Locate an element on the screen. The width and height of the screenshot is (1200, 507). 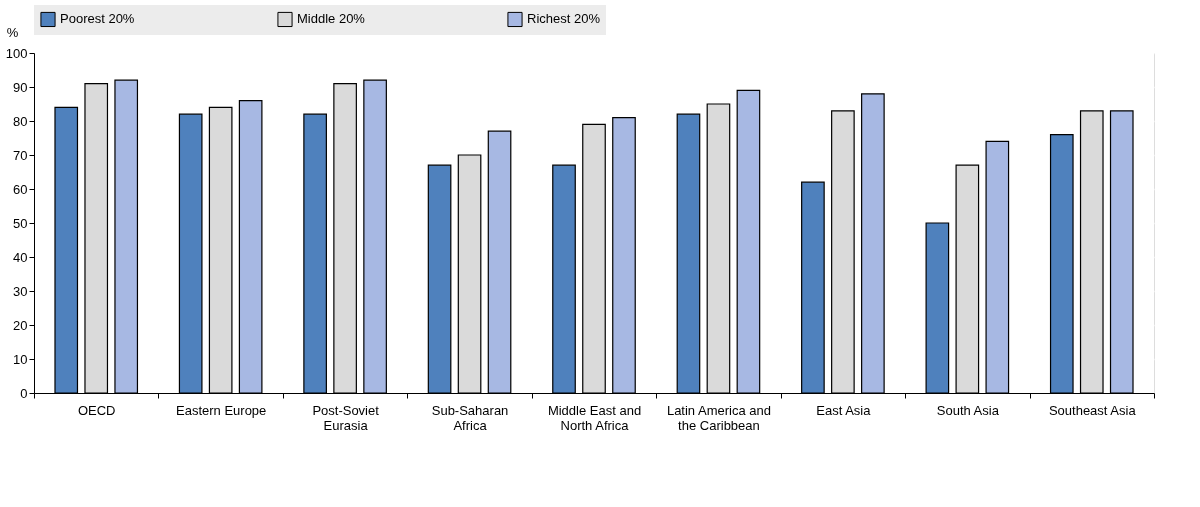
y-tick-label: 40 is located at coordinates (20, 257).